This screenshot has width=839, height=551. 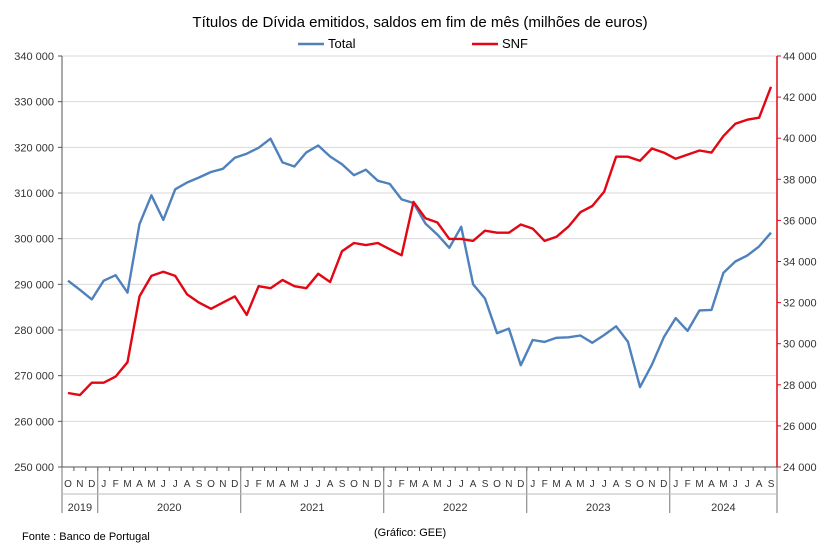 I want to click on left-tick-label: 280 000, so click(x=34, y=331).